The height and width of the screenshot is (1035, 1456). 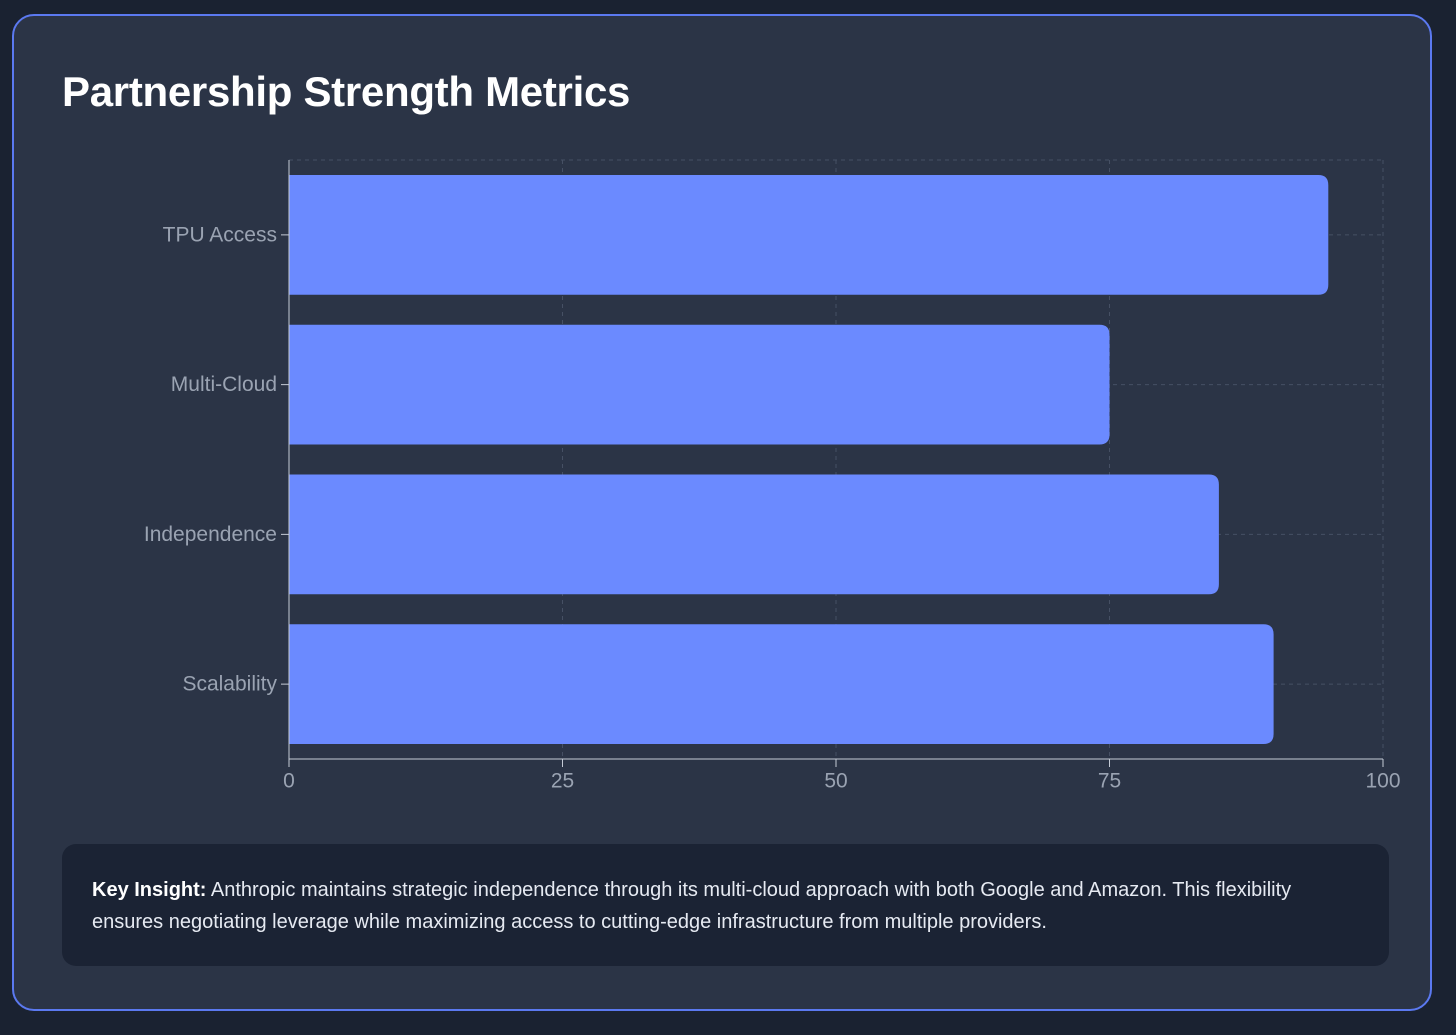 I want to click on y-tick-label-3: Scalability, so click(x=229, y=684).